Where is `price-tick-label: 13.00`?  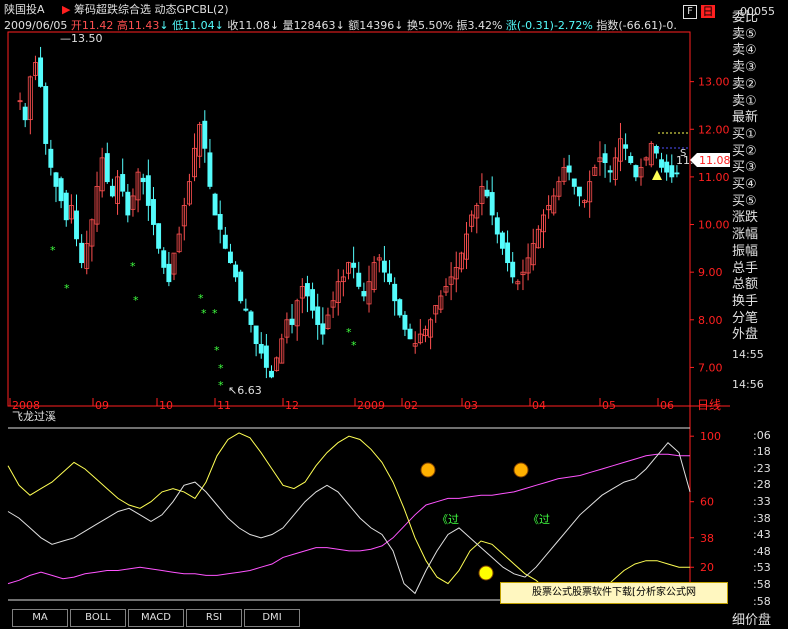
price-tick-label: 13.00 is located at coordinates (714, 82).